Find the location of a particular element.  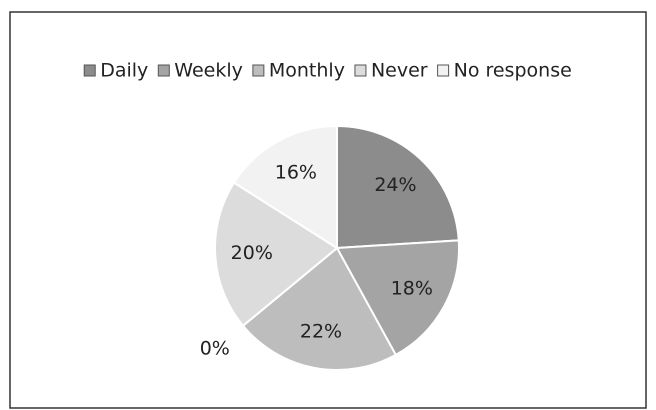

data-label: 18% is located at coordinates (412, 289).